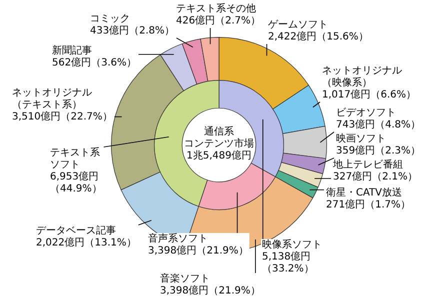 The height and width of the screenshot is (307, 423). I want to click on slice-label: コミック, so click(110, 19).